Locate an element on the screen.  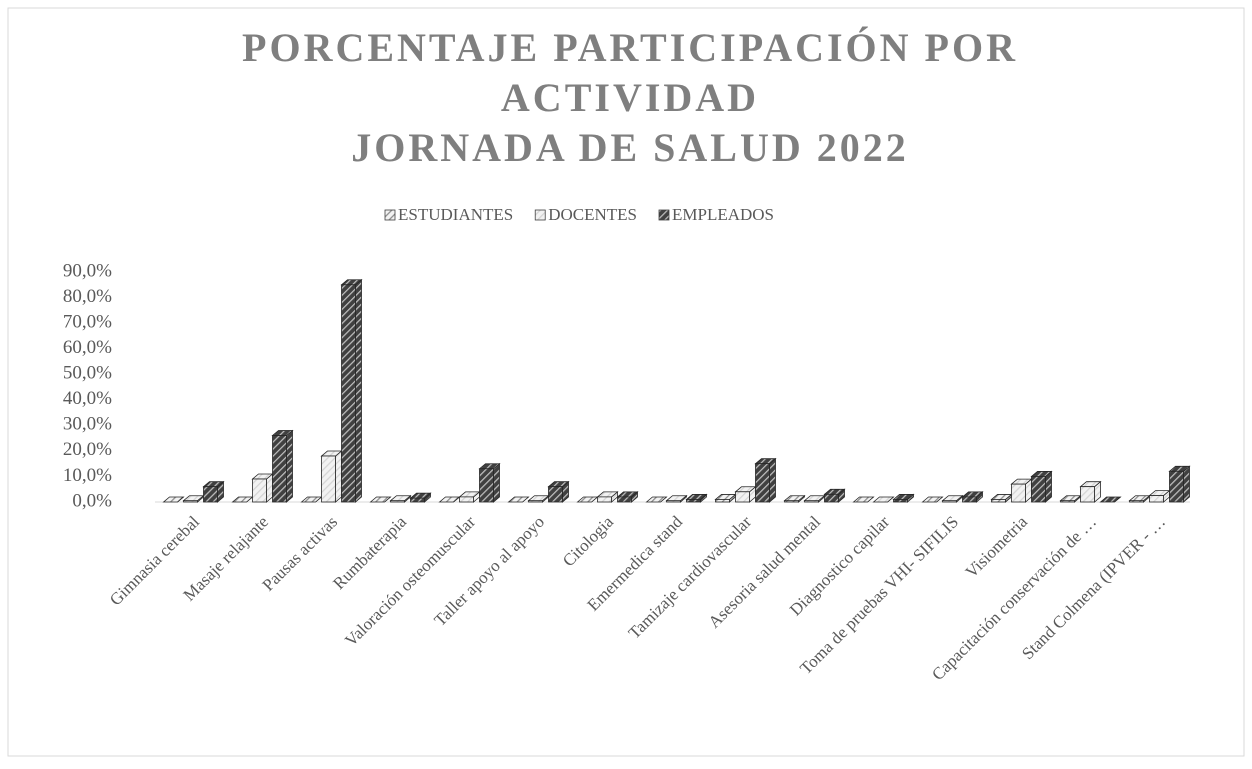
y-tick-label: 50,0% is located at coordinates (87, 373).